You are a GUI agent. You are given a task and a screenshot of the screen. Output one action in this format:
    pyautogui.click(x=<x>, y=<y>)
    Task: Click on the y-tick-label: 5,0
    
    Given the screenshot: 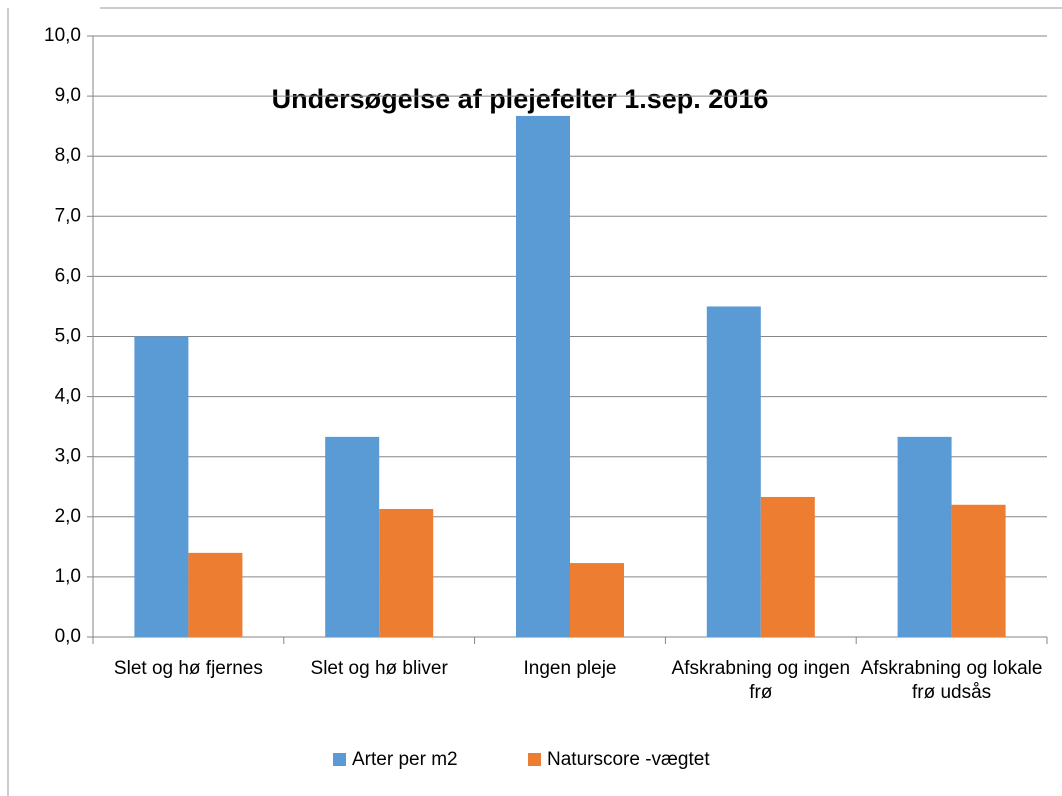 What is the action you would take?
    pyautogui.click(x=68, y=336)
    